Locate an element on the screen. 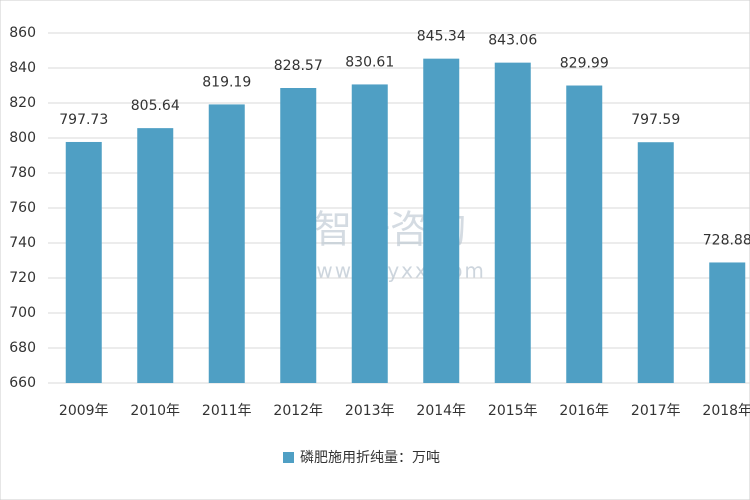 This screenshot has width=750, height=500. x-tick-label: 2013年 is located at coordinates (370, 411).